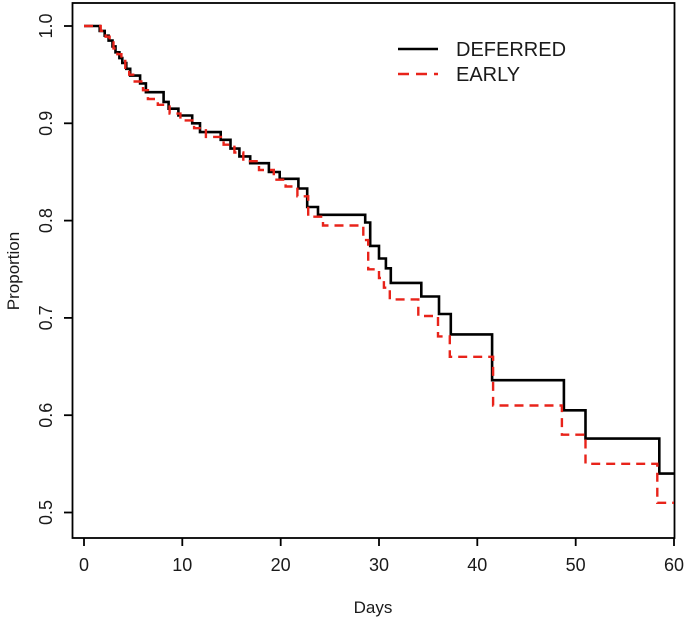  What do you see at coordinates (46, 269) in the screenshot?
I see `y-axis-tick-labels: 1.0 0.9 0.8 0.7 0.6 0.5` at bounding box center [46, 269].